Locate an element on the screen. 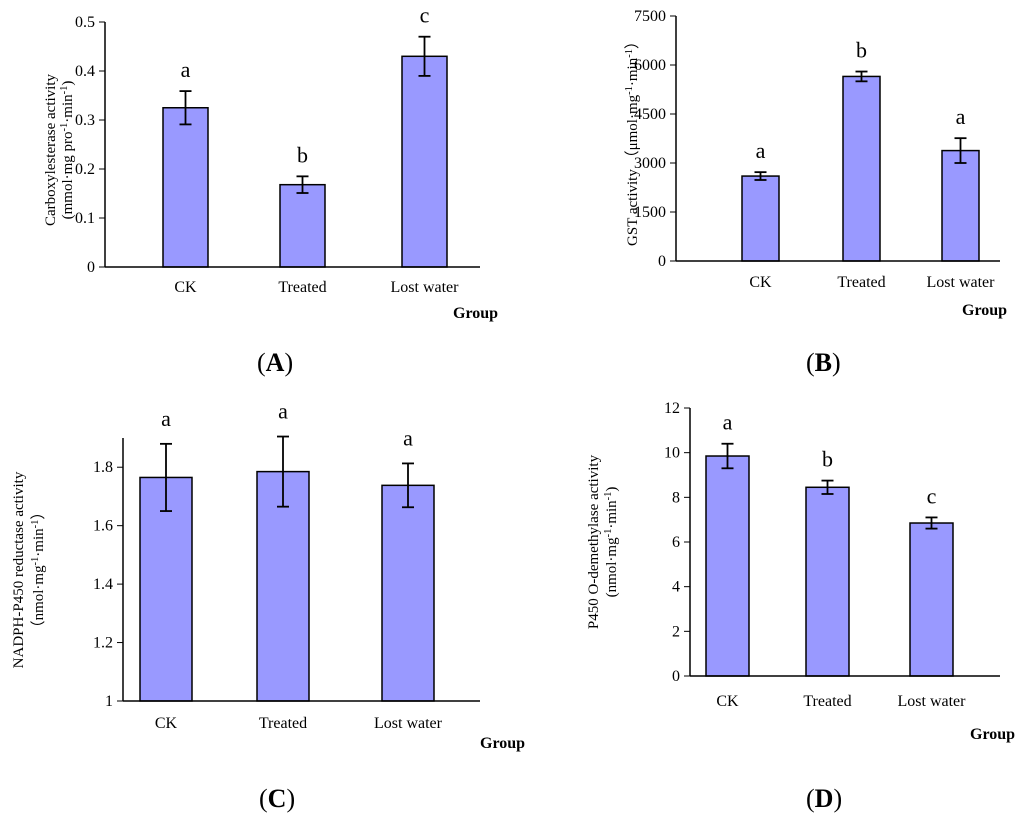 The width and height of the screenshot is (1024, 816). significance-label-1: a is located at coordinates (283, 411).